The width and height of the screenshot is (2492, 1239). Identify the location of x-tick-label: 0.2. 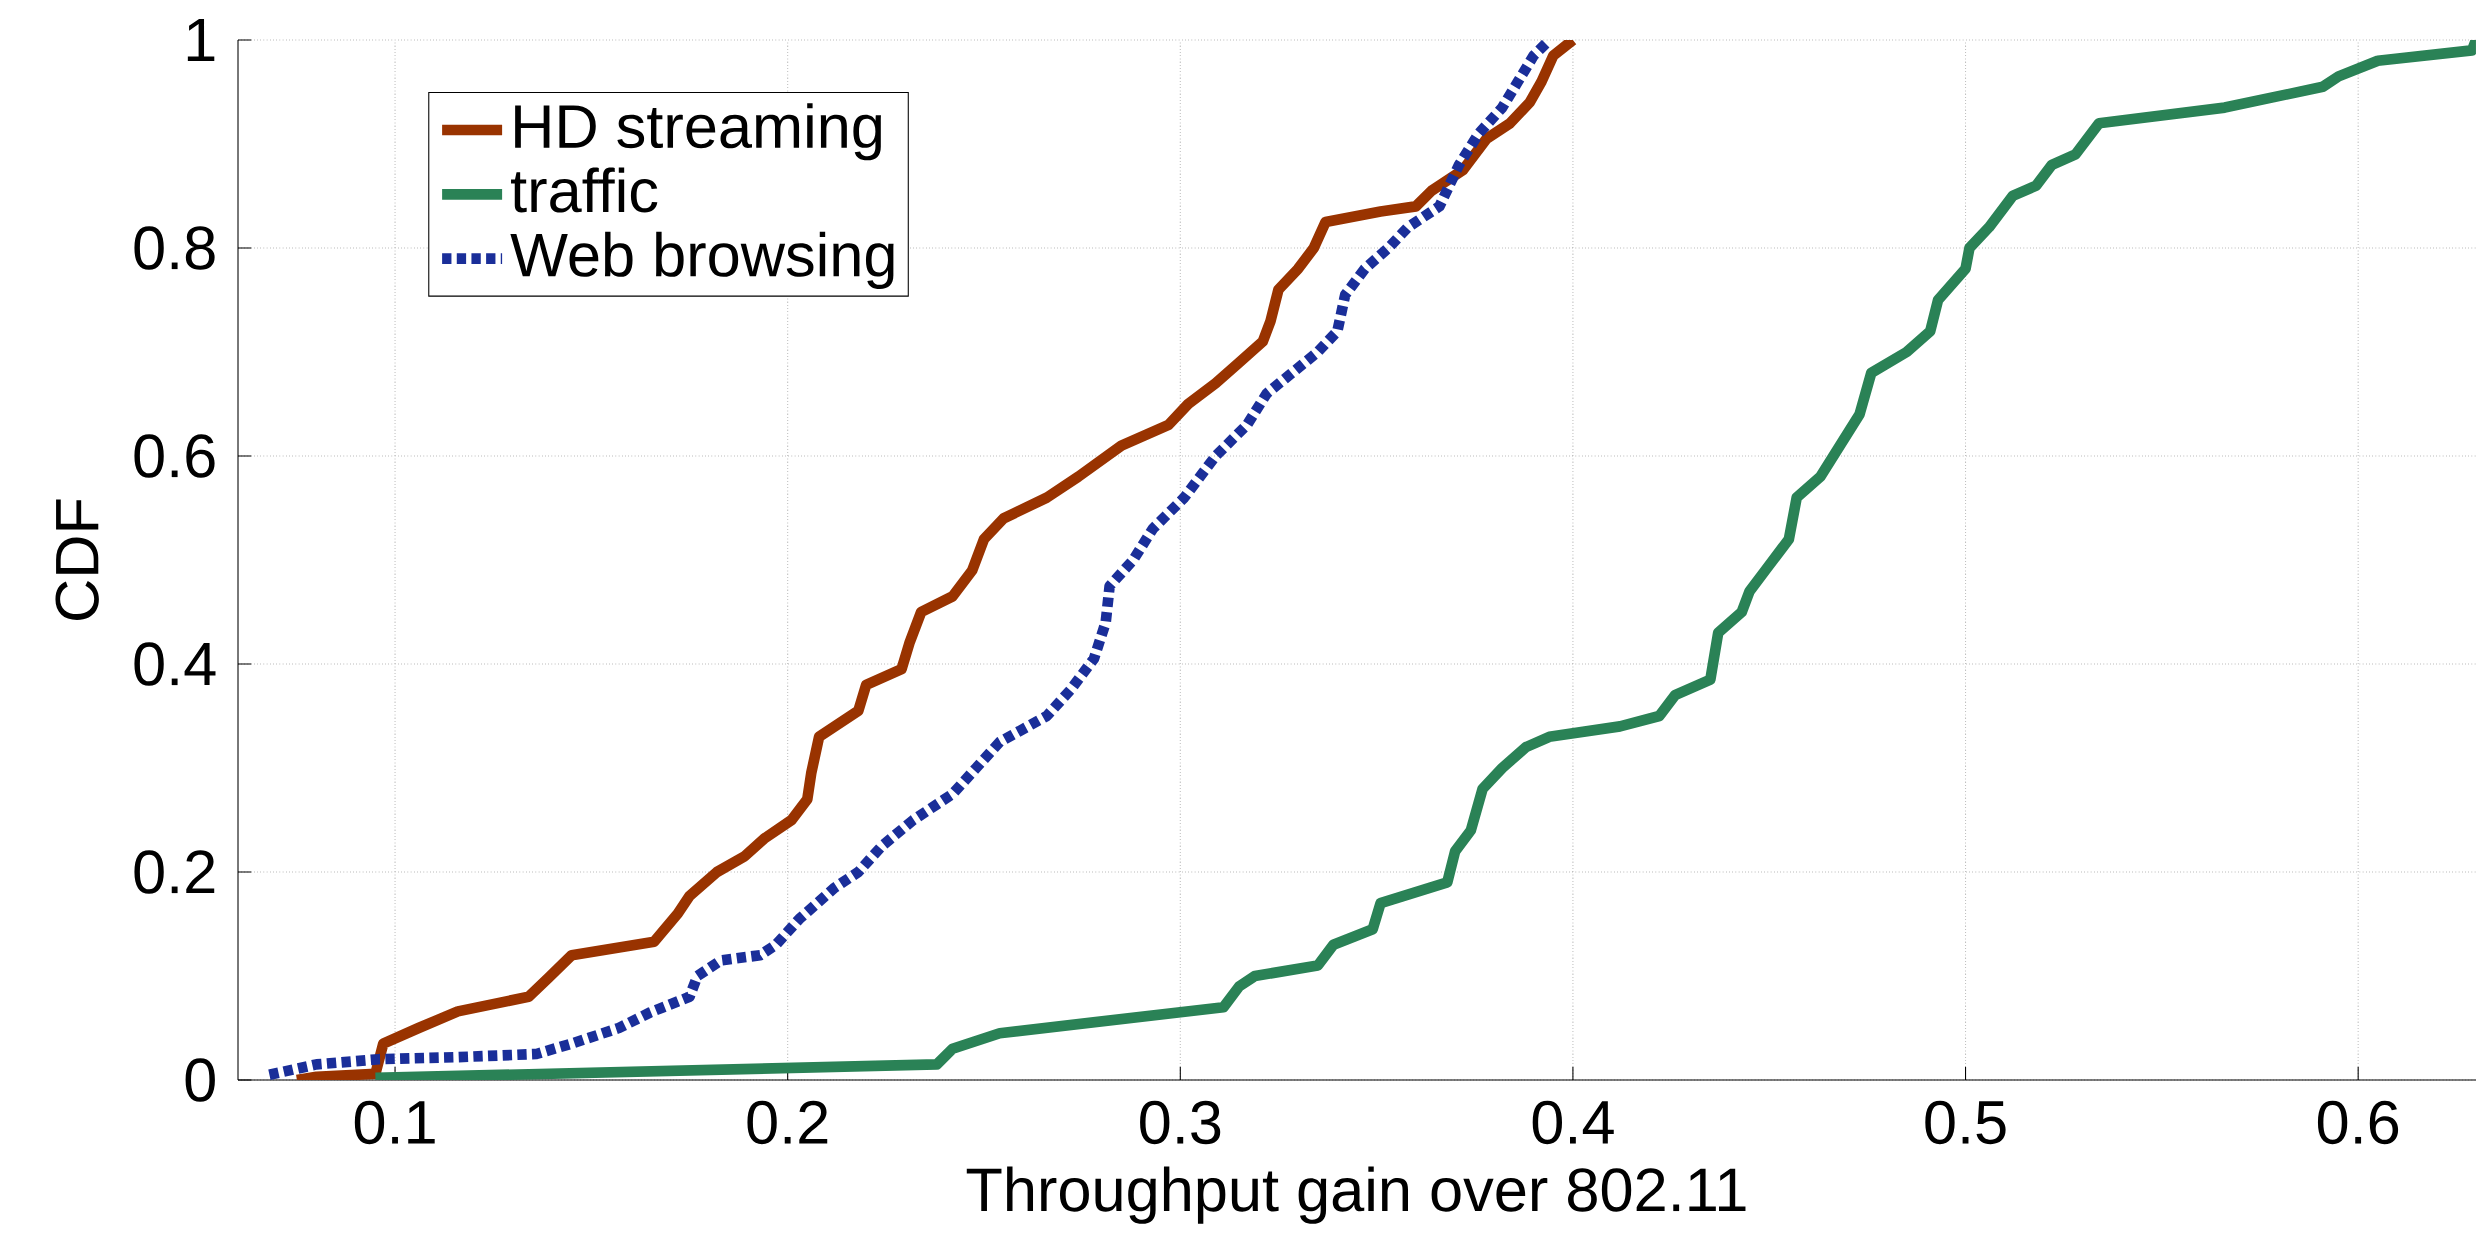
(787, 1122).